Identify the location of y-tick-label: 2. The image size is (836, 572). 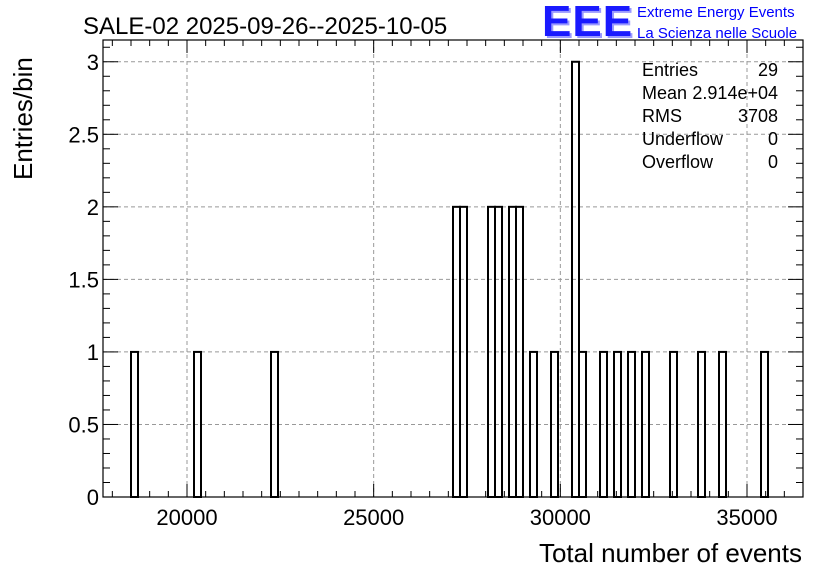
(93, 207).